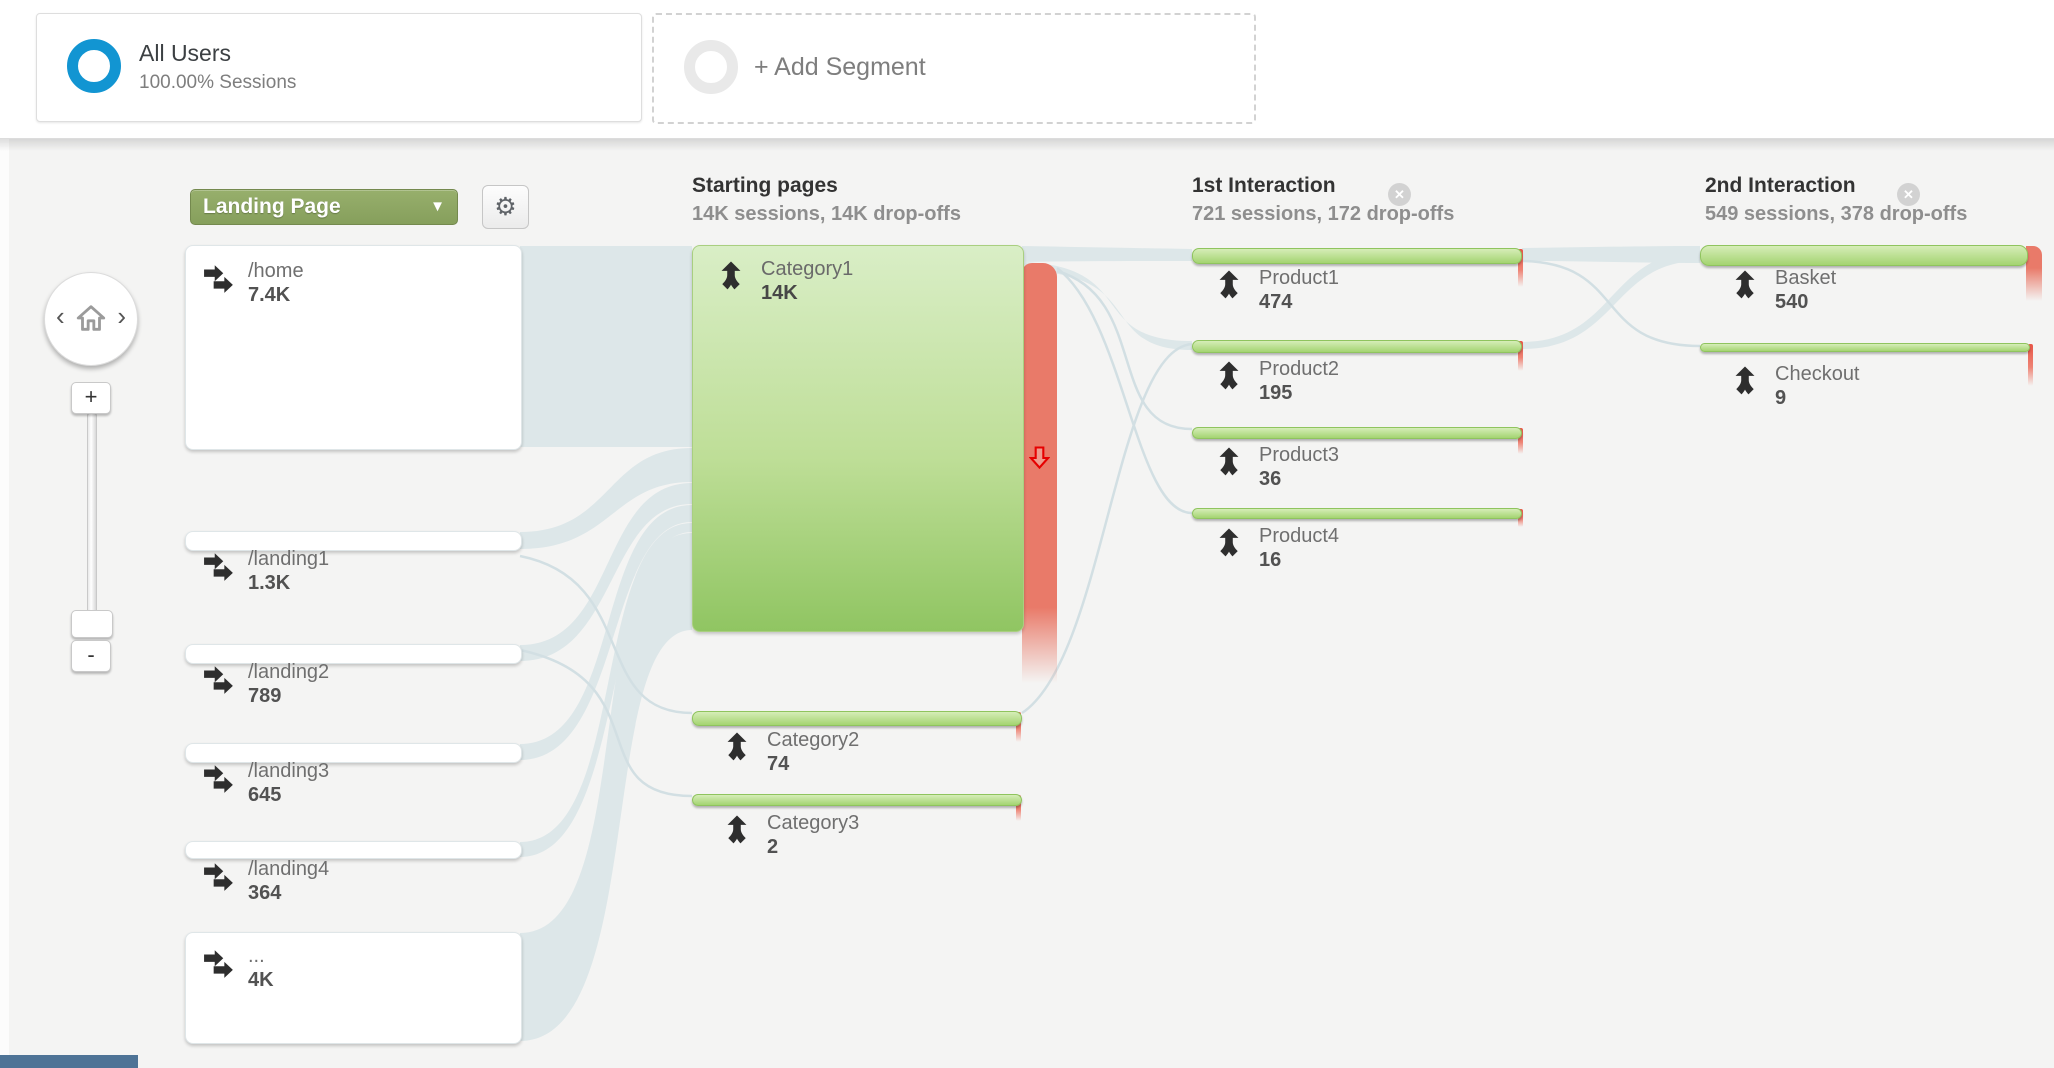  Describe the element at coordinates (857, 800) in the screenshot. I see `node-category3` at that location.